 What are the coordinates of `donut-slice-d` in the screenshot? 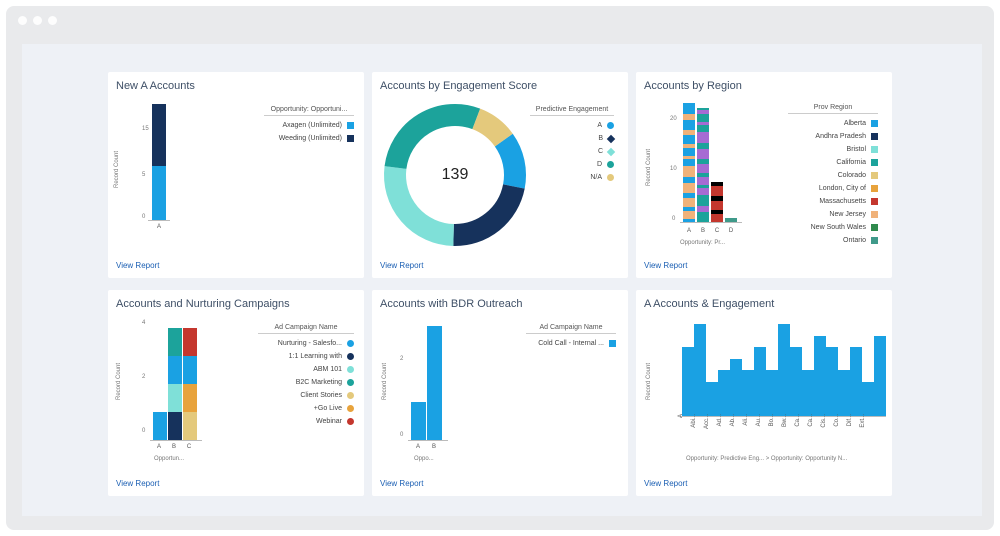 It's located at (432, 137).